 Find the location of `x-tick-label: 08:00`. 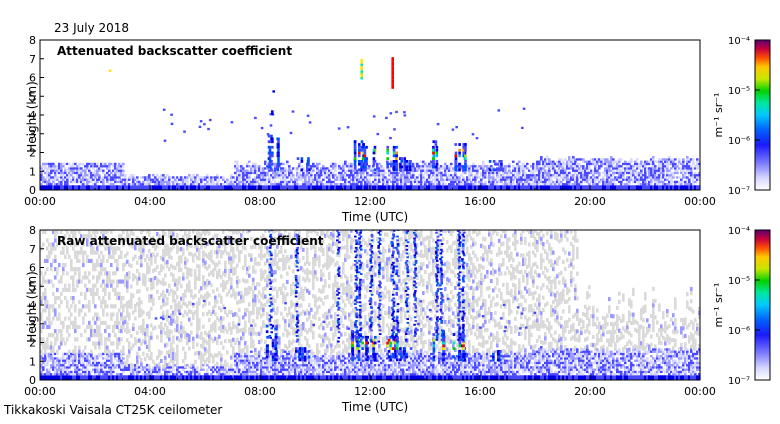

x-tick-label: 08:00 is located at coordinates (260, 201).